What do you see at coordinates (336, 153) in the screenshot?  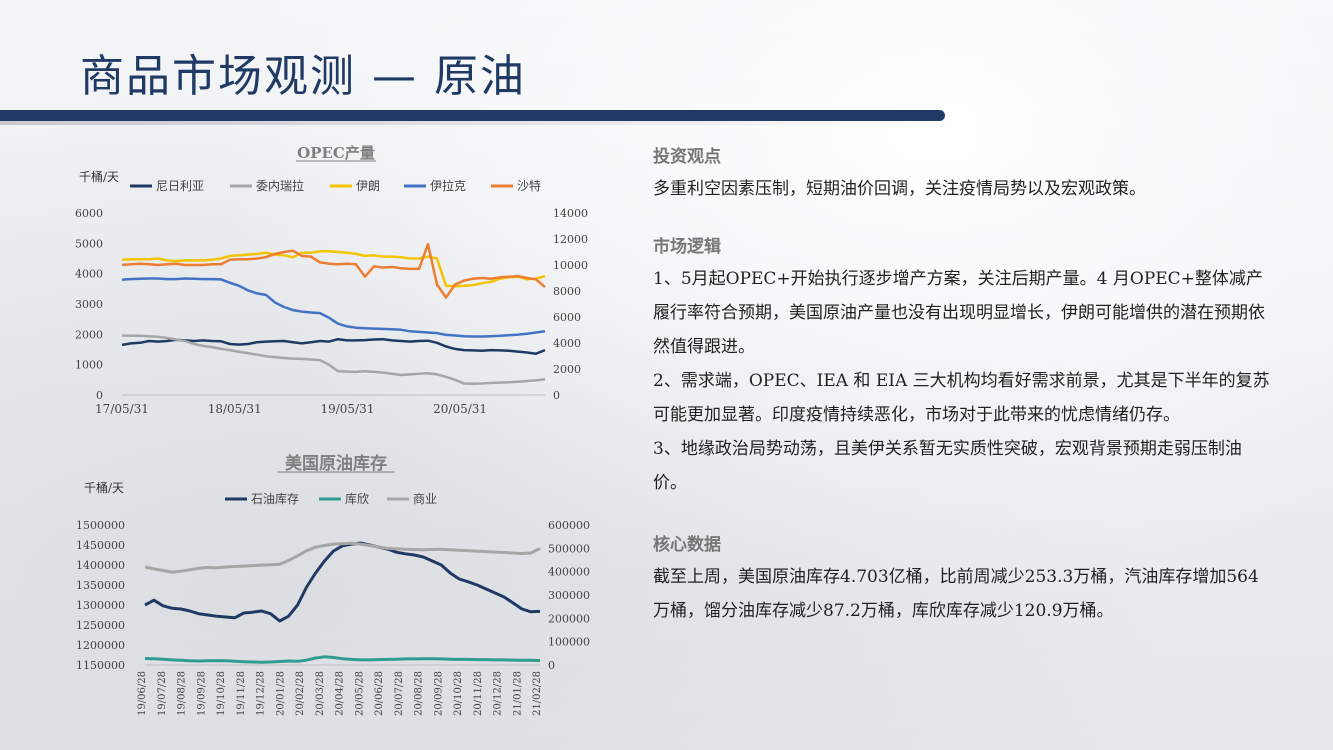 I see `chart-title: OPEC产量` at bounding box center [336, 153].